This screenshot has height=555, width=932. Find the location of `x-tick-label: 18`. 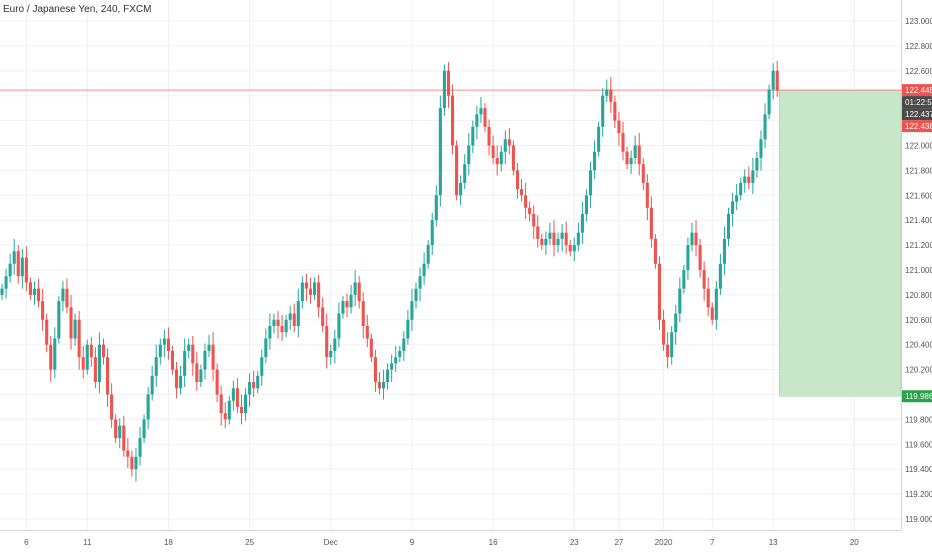

x-tick-label: 18 is located at coordinates (168, 542).